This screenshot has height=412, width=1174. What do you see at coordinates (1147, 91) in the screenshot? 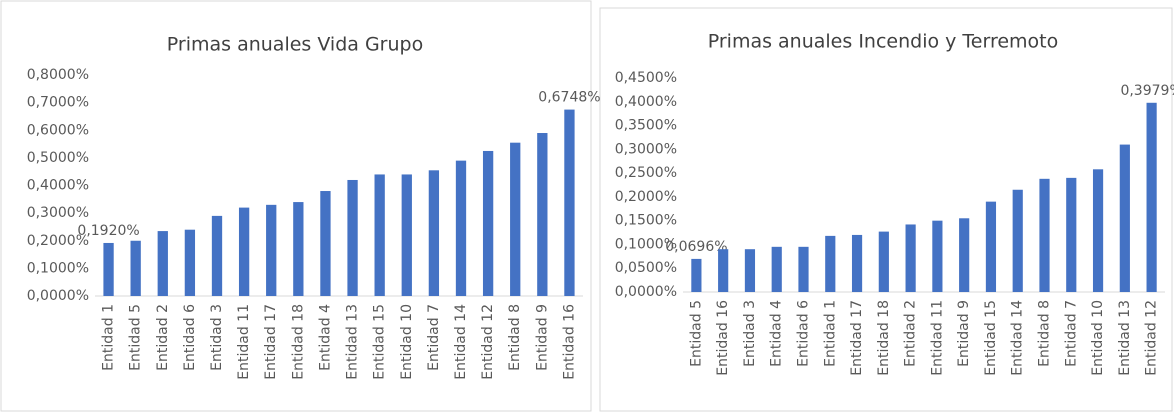
I see `data-label: 0,3979%` at bounding box center [1147, 91].